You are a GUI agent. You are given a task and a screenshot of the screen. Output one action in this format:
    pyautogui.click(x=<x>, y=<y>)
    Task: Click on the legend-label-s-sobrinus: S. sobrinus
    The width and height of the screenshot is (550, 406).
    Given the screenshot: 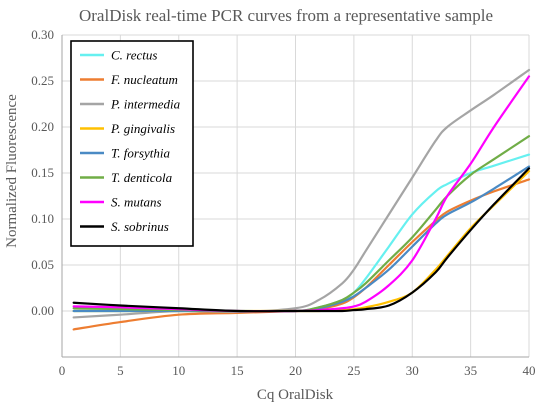 What is the action you would take?
    pyautogui.click(x=140, y=226)
    